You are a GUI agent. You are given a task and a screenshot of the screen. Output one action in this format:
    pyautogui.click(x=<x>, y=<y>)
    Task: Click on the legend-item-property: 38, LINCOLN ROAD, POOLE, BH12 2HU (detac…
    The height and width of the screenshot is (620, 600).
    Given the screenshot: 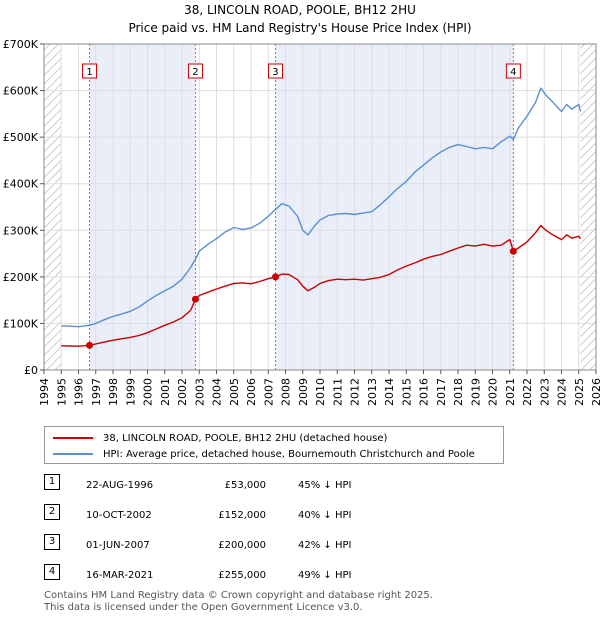 What is the action you would take?
    pyautogui.click(x=220, y=438)
    